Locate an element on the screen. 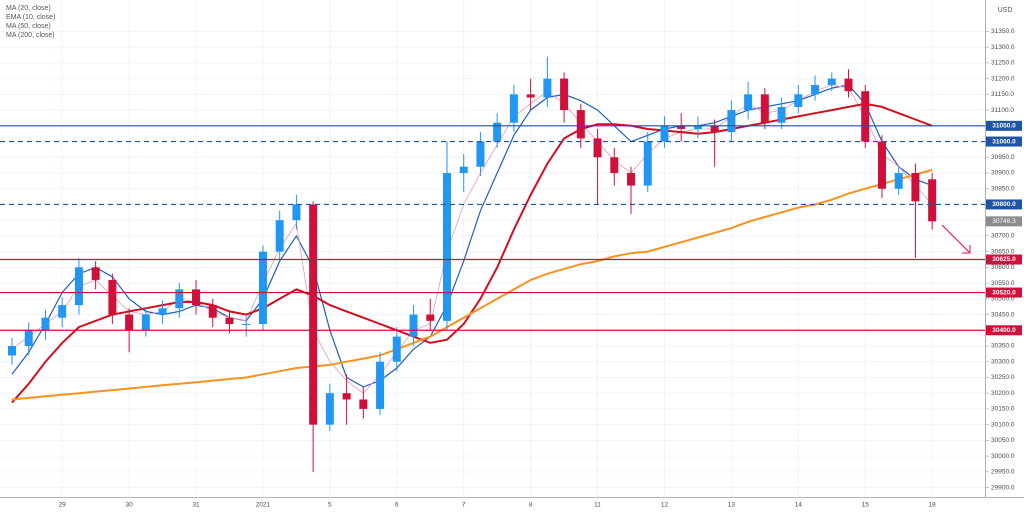  currency: USD is located at coordinates (1005, 10).